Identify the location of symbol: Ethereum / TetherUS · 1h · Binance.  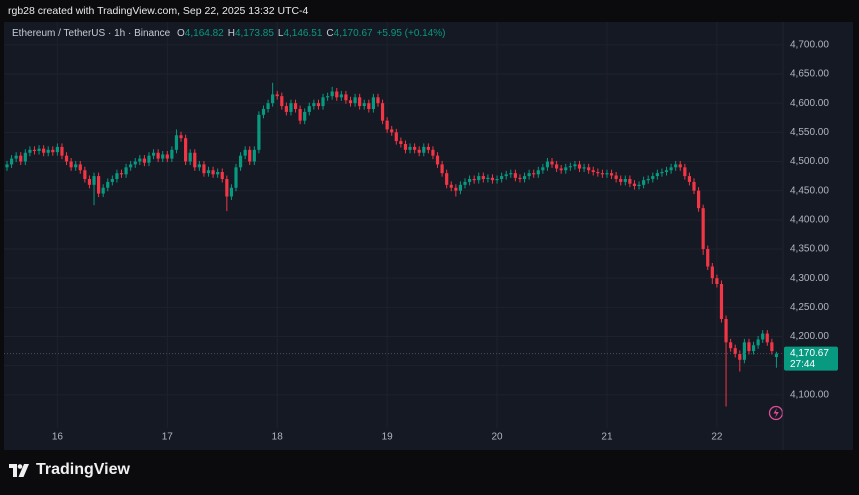
(91, 33).